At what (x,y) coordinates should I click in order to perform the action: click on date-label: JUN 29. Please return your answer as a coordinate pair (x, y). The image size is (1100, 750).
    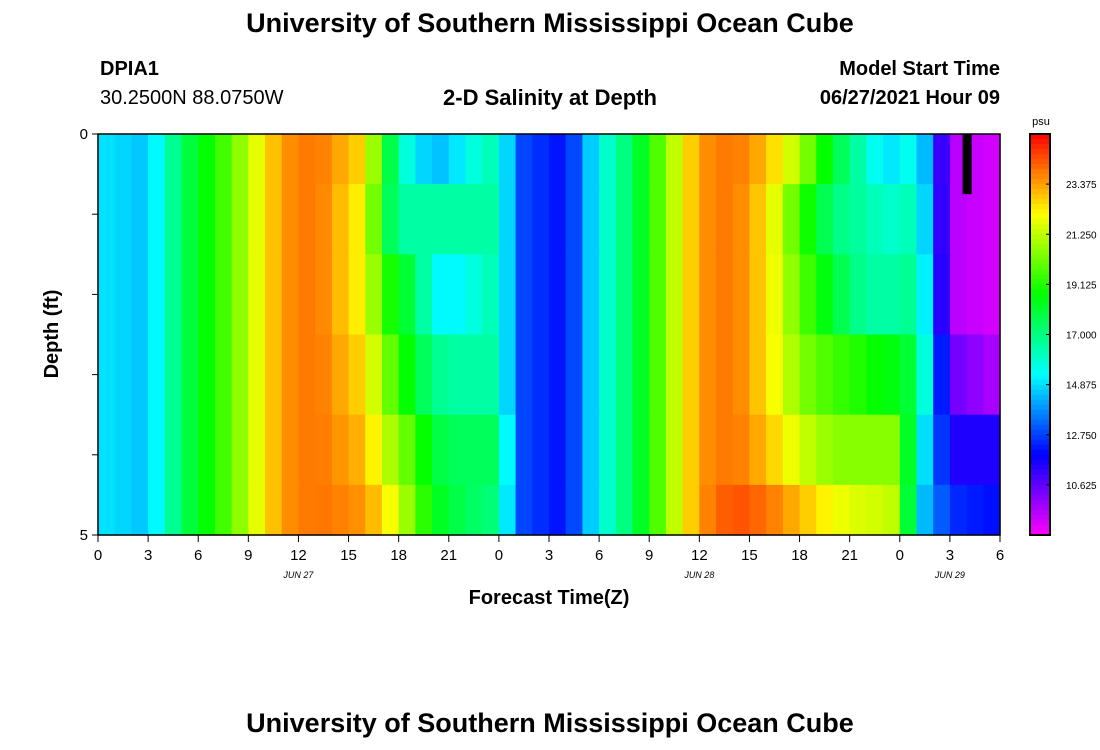
    Looking at the image, I should click on (949, 575).